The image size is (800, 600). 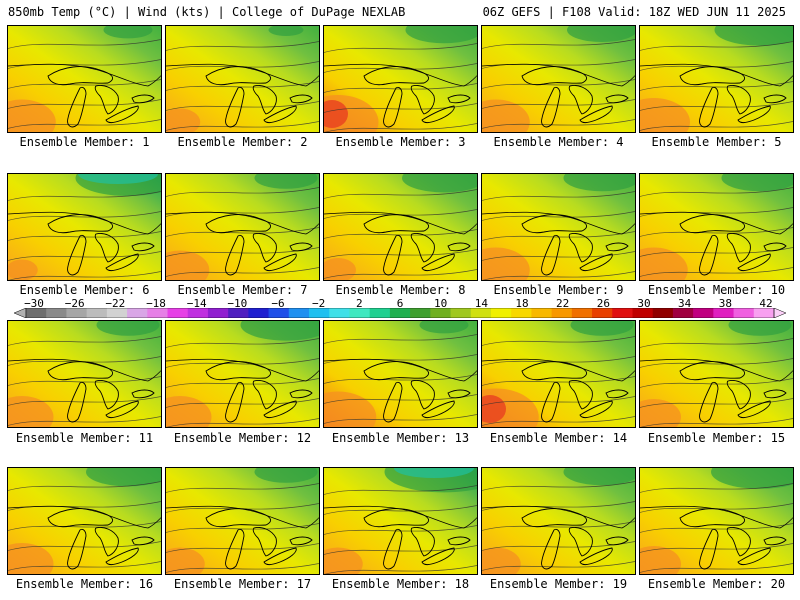 I want to click on ensemble-member-label: Ensemble Member: 14, so click(x=558, y=438).